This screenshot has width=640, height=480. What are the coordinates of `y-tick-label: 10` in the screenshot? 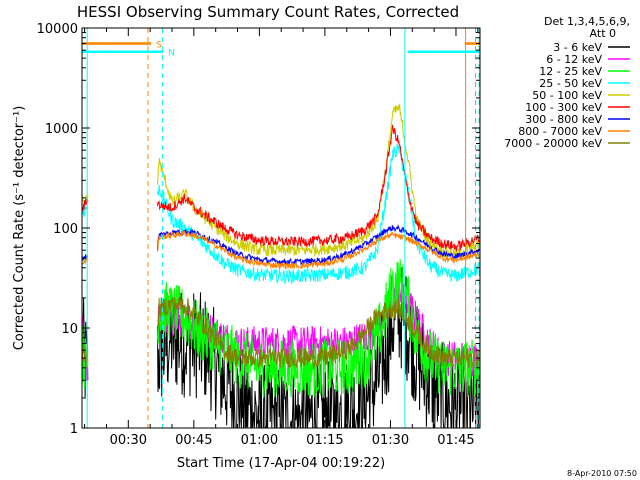 It's located at (69, 329).